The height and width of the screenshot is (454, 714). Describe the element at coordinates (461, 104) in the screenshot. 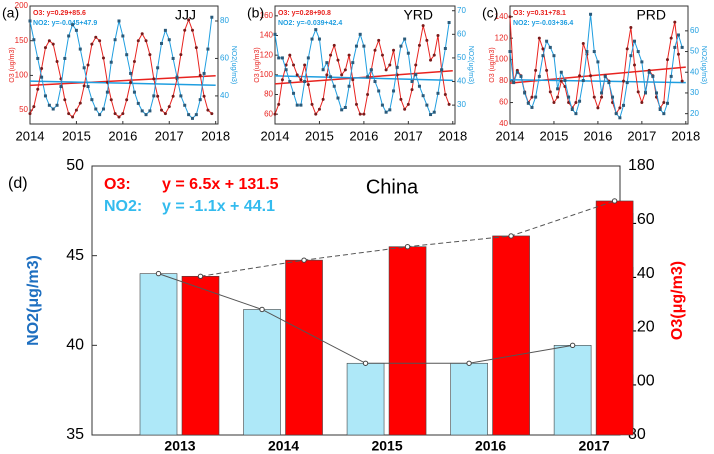

I see `y2-tick-label: 30` at that location.